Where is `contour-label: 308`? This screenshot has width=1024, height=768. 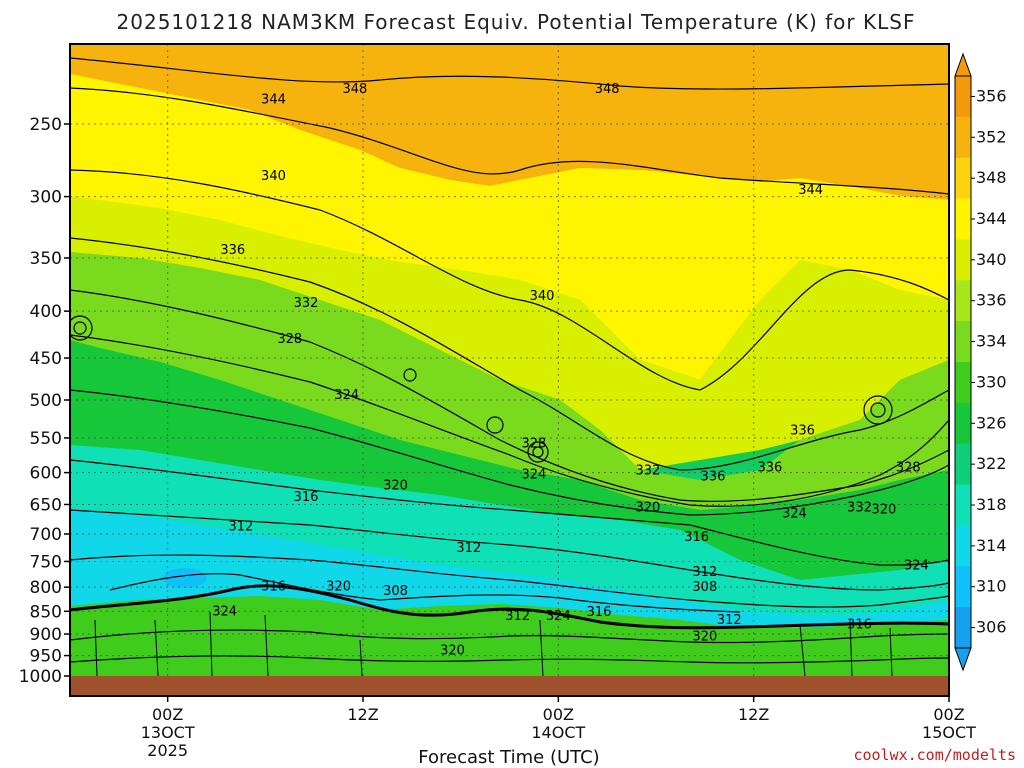 contour-label: 308 is located at coordinates (395, 591).